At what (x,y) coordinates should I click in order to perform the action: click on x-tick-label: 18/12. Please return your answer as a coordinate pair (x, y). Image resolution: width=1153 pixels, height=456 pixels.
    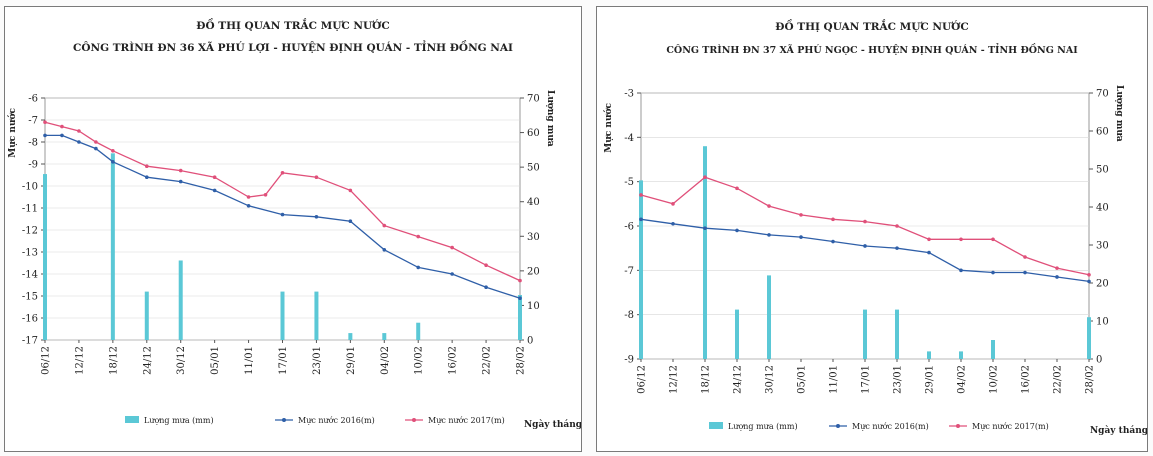
    Looking at the image, I should click on (113, 360).